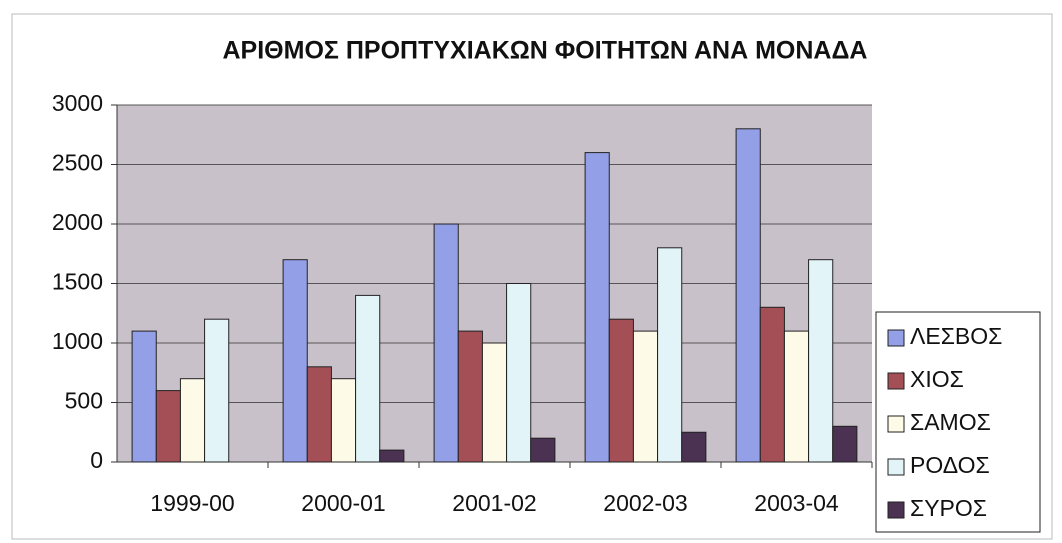  Describe the element at coordinates (948, 508) in the screenshot. I see `legend-label: ΣΥΡΟΣ` at that location.